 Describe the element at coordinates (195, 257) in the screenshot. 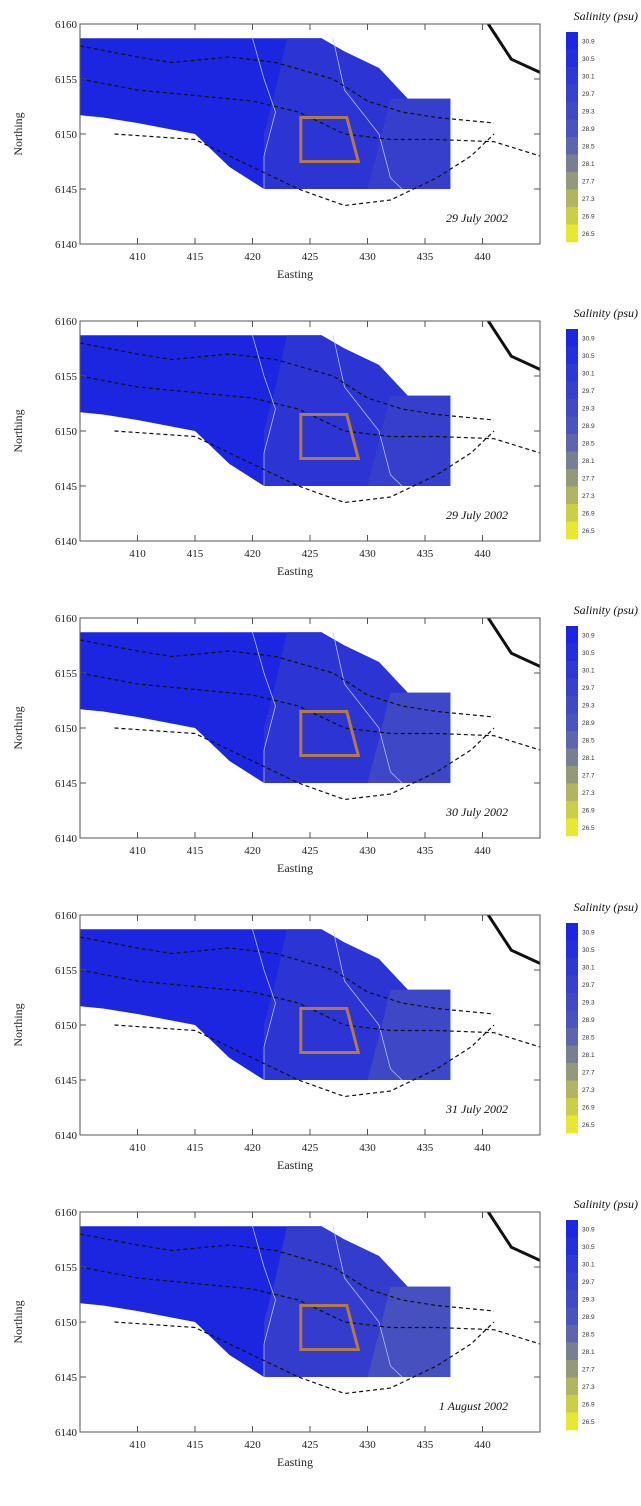

I see `x-tick-label: 415` at that location.